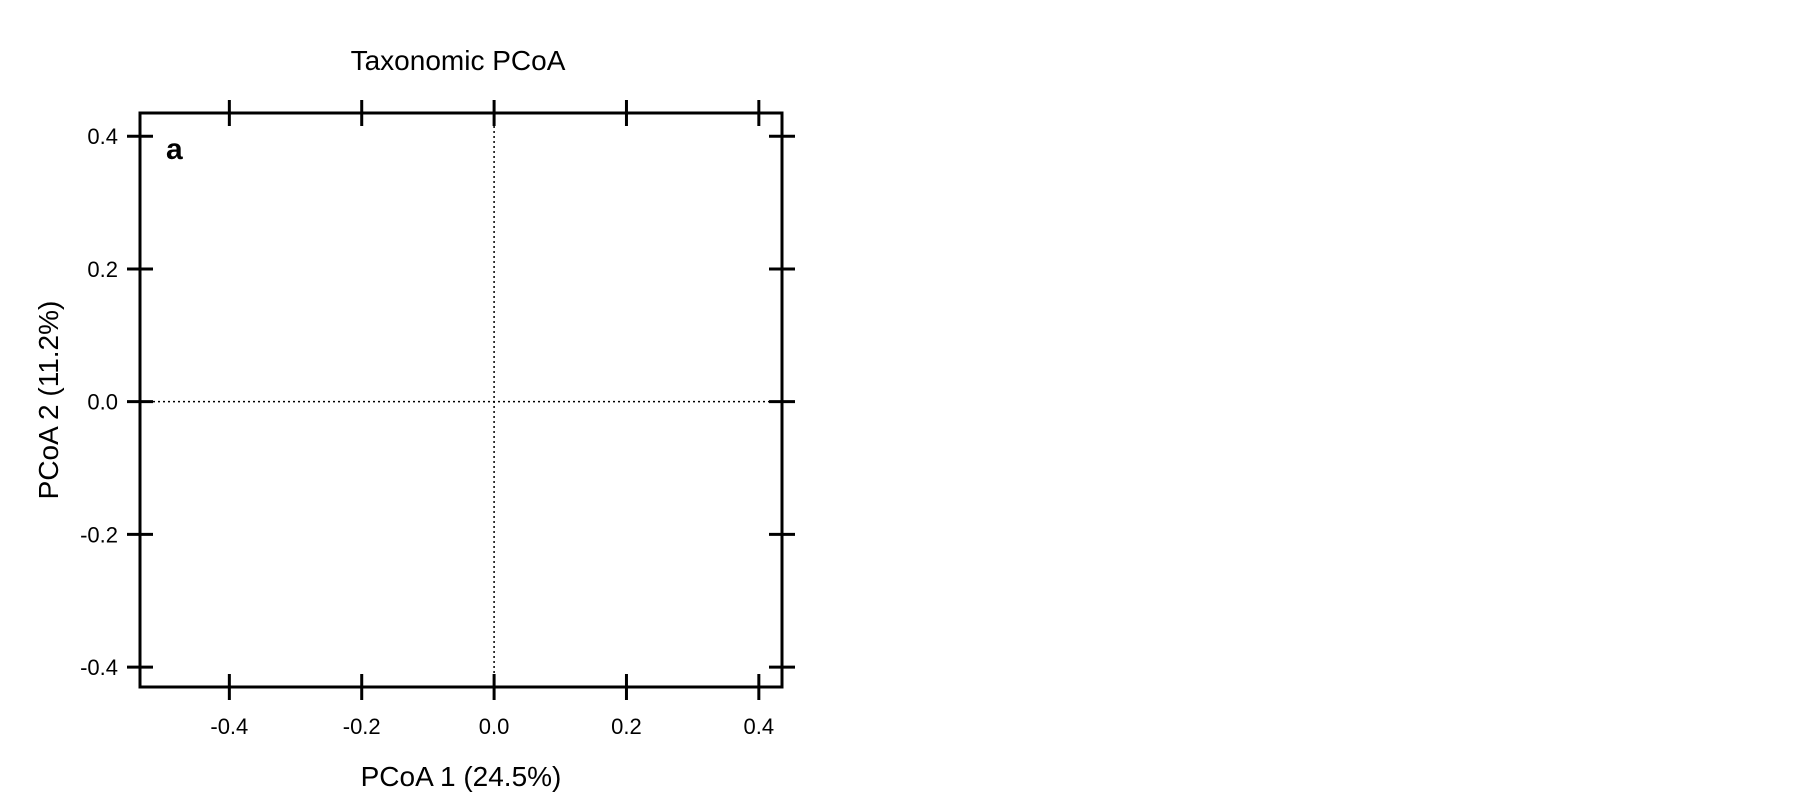 Image resolution: width=1800 pixels, height=800 pixels. What do you see at coordinates (99, 534) in the screenshot?
I see `y-tick-label: -0.2` at bounding box center [99, 534].